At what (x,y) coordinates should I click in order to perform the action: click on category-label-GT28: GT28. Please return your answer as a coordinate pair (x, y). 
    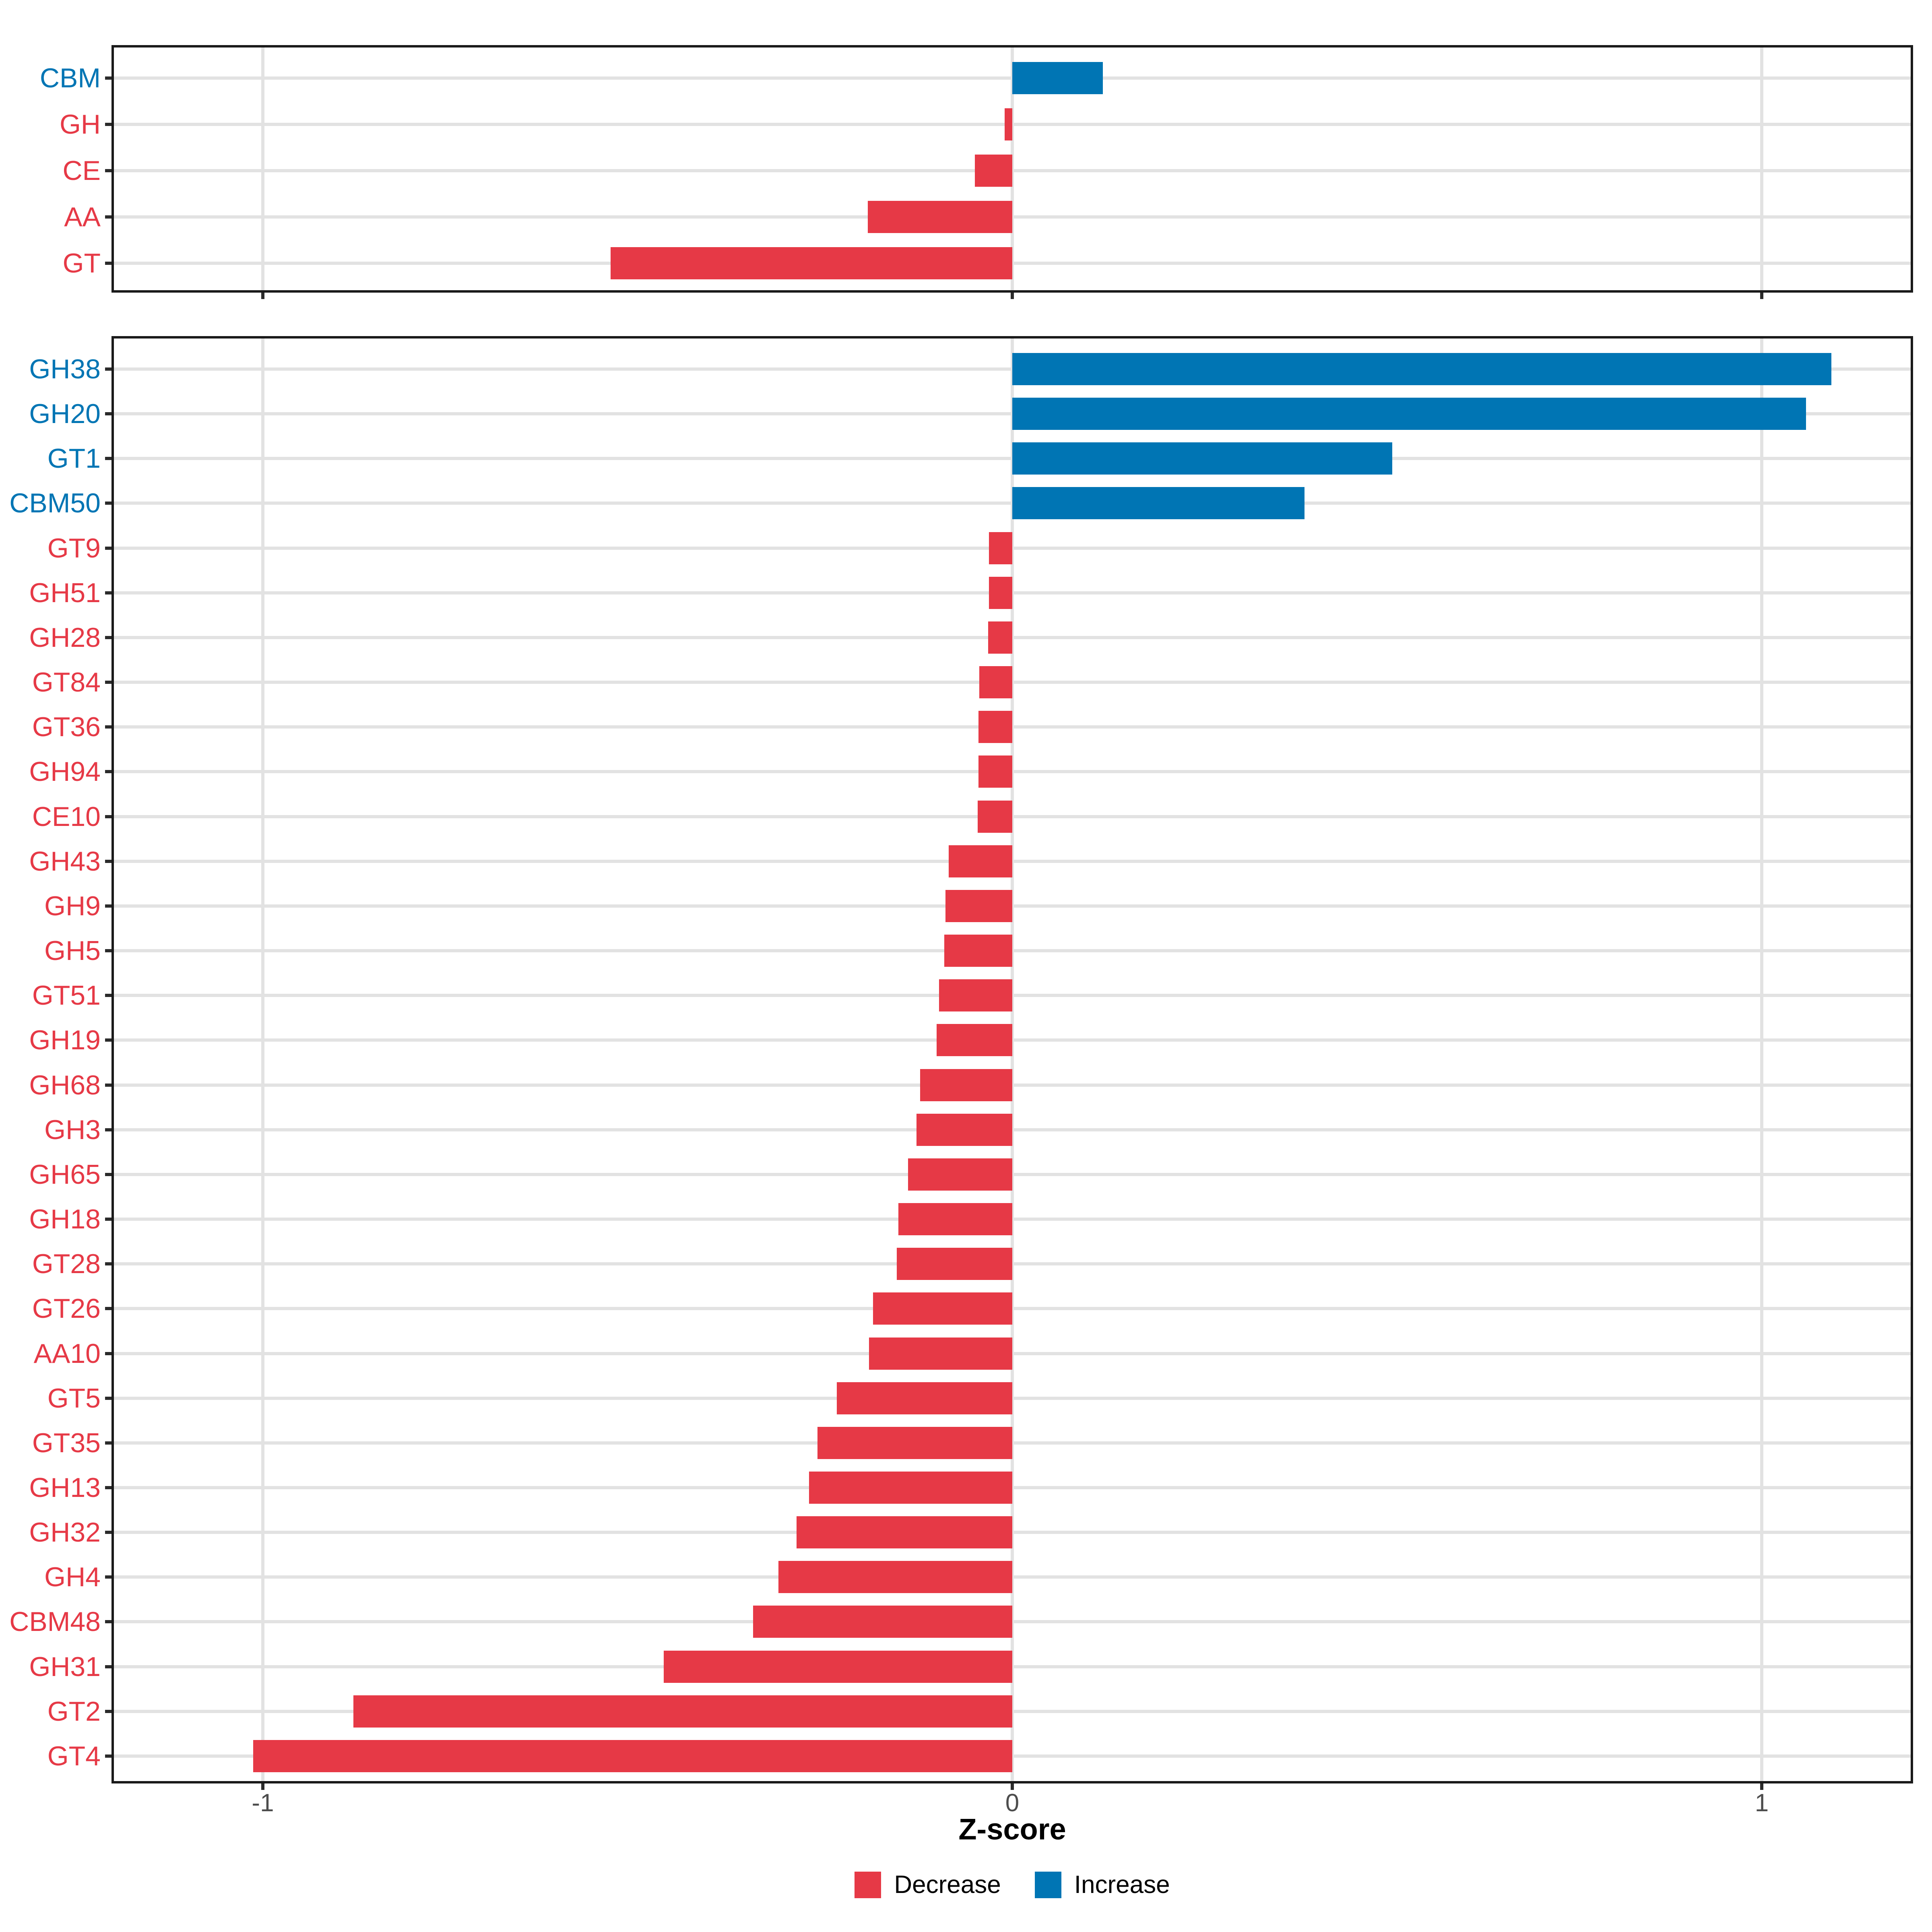
    Looking at the image, I should click on (66, 1264).